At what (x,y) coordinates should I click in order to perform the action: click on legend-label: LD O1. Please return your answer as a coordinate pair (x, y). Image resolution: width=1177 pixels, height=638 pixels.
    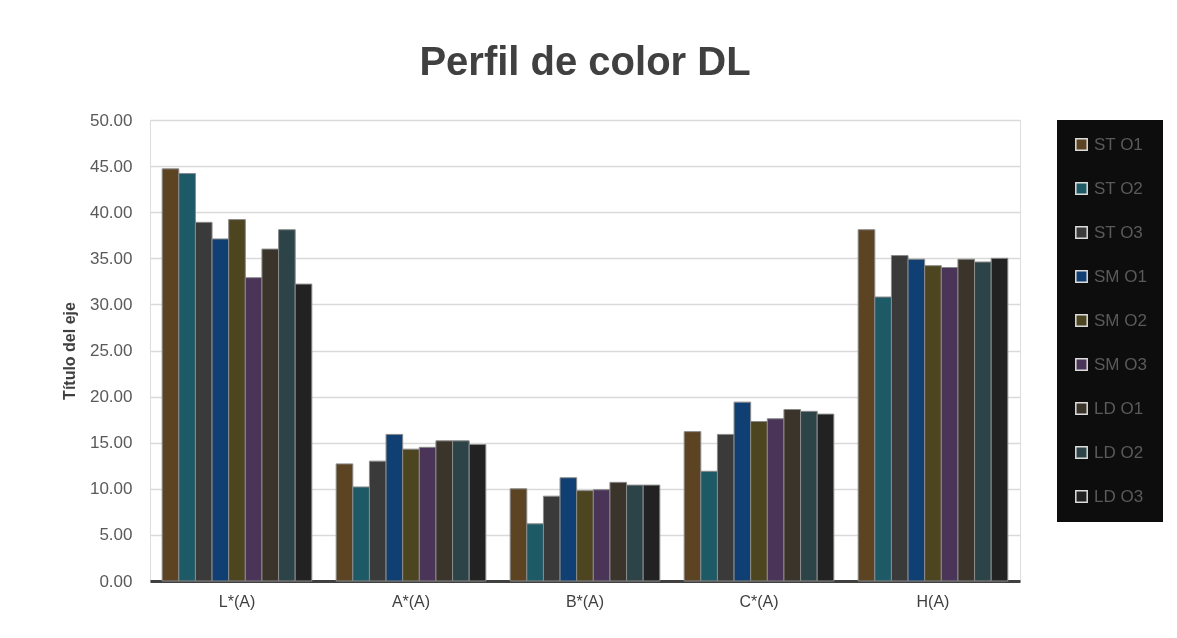
    Looking at the image, I should click on (1119, 408).